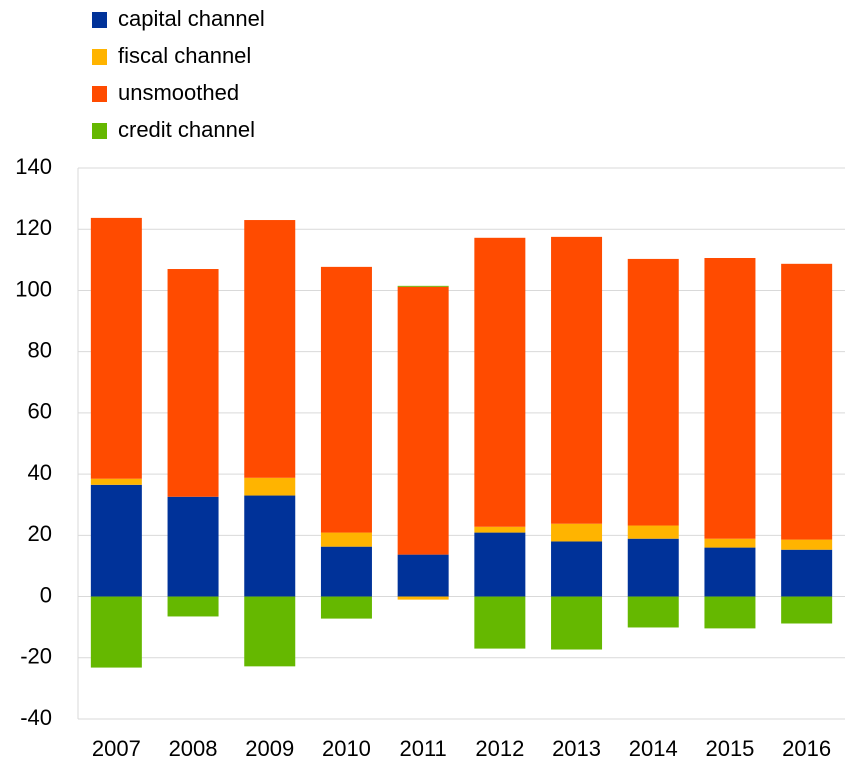  I want to click on y-tick-label: 20, so click(40, 533).